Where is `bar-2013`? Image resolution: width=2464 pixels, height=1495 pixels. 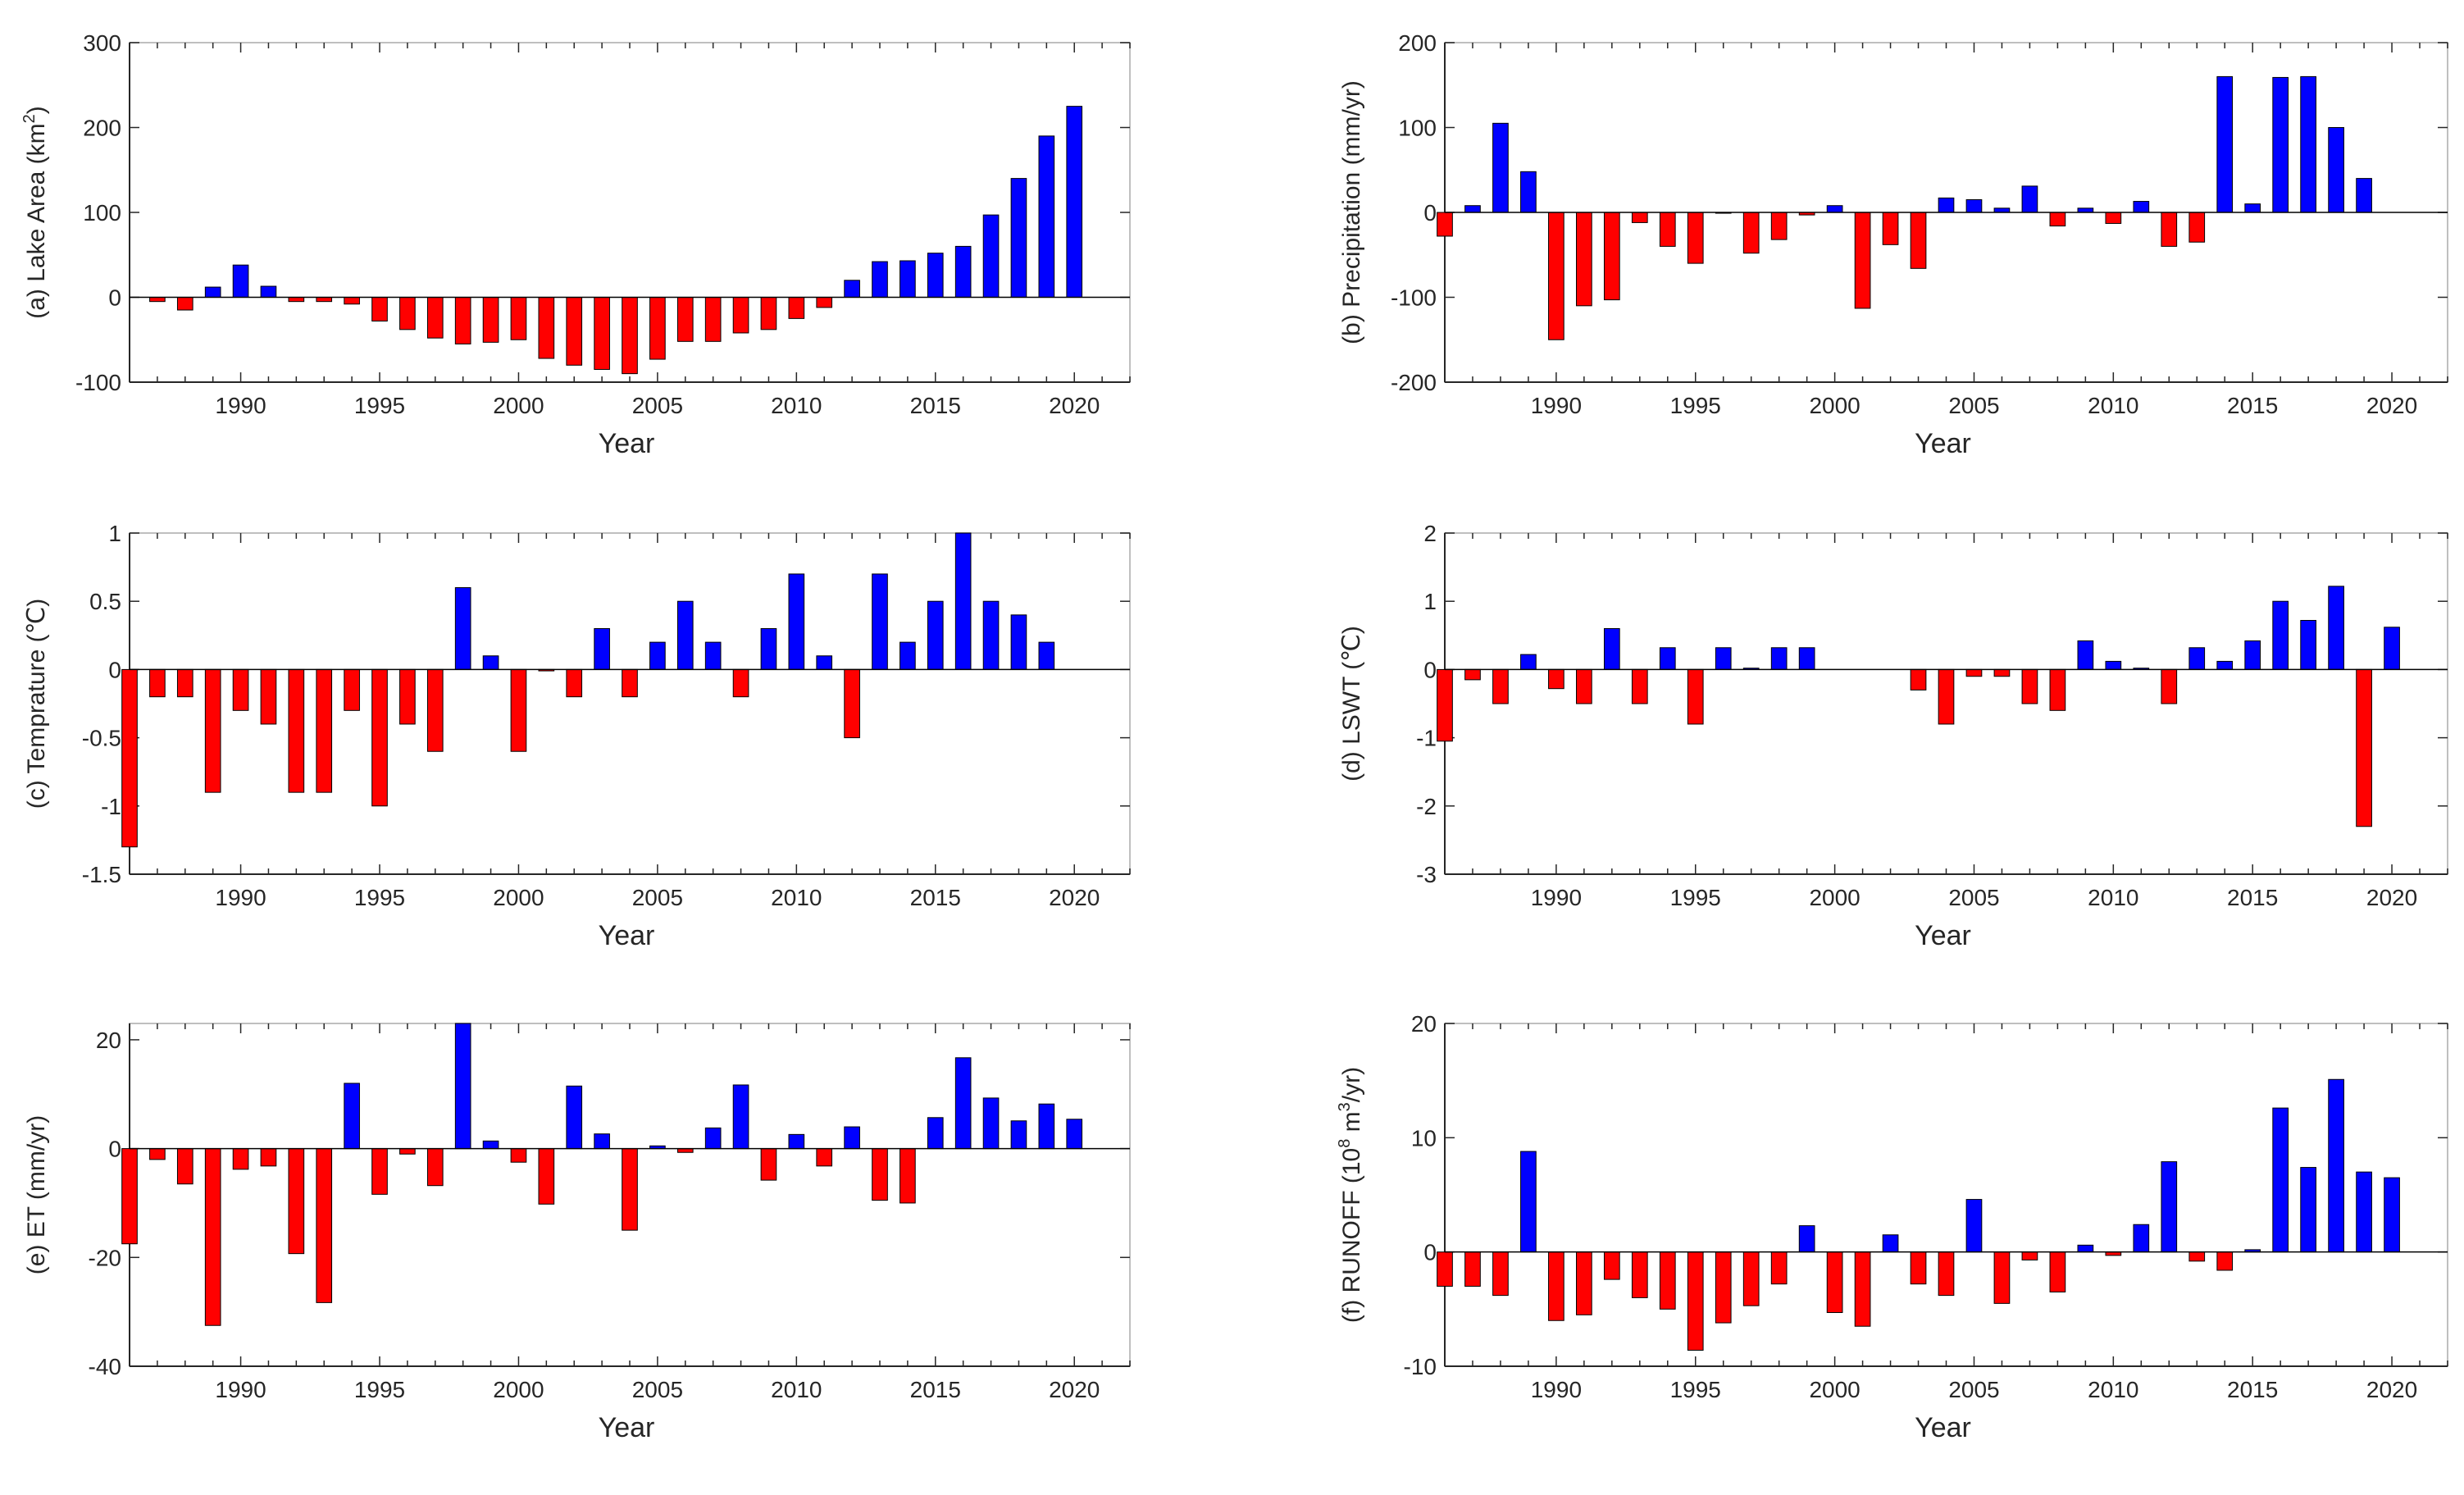
bar-2013 is located at coordinates (880, 1174).